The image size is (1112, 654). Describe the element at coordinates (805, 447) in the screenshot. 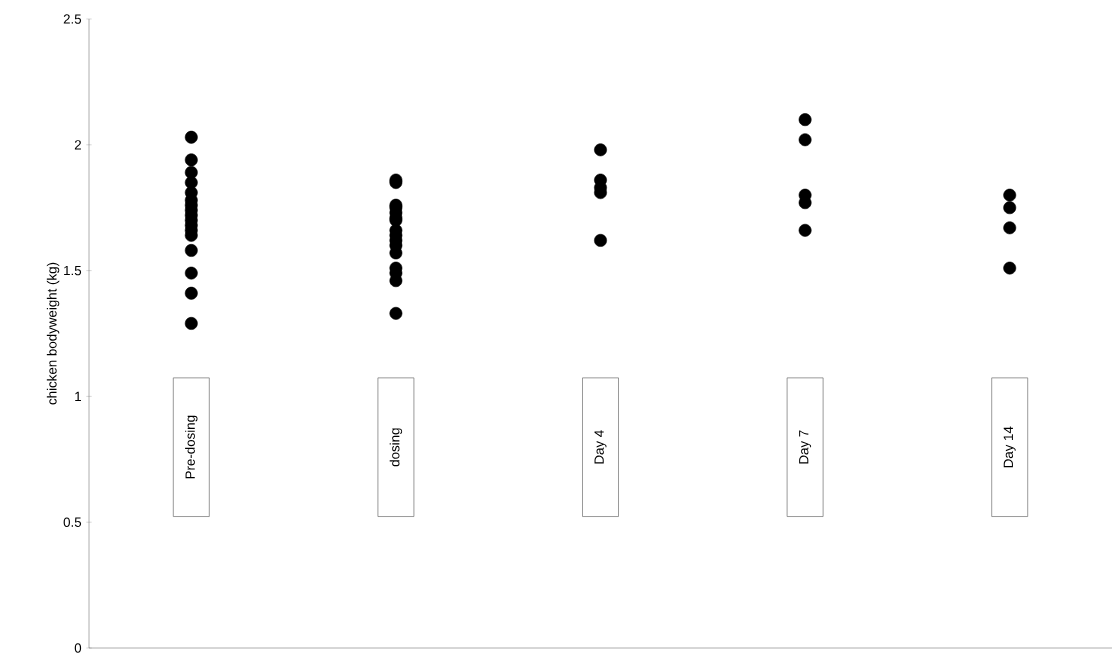

I see `x-tick-label: Day 7` at that location.